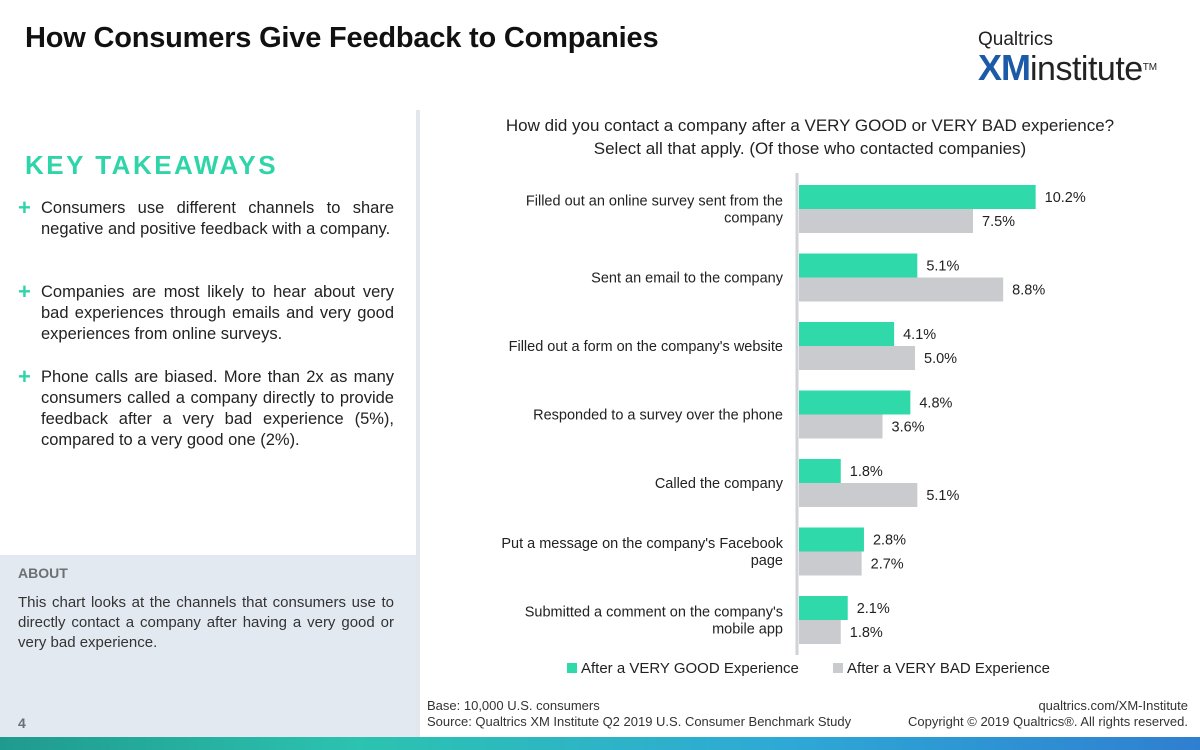 This screenshot has width=1200, height=750. What do you see at coordinates (658, 416) in the screenshot?
I see `category-label: Responded to a survey over the phone` at bounding box center [658, 416].